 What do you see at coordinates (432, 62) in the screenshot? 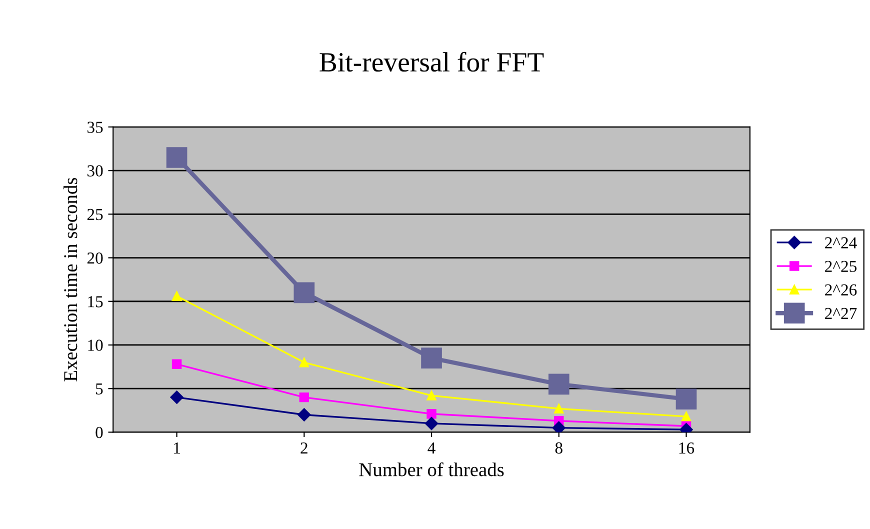
I see `chart-title: Bit-reversal for FFT` at bounding box center [432, 62].